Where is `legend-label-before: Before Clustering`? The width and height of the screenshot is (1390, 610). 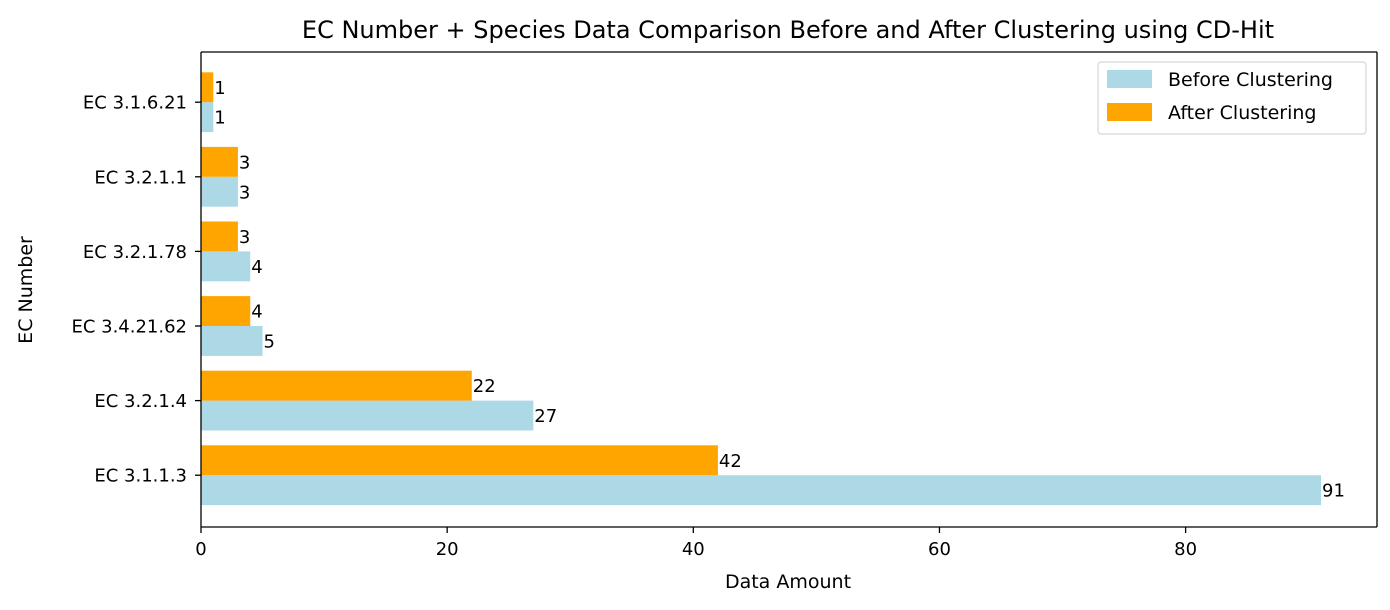
legend-label-before: Before Clustering is located at coordinates (1250, 80).